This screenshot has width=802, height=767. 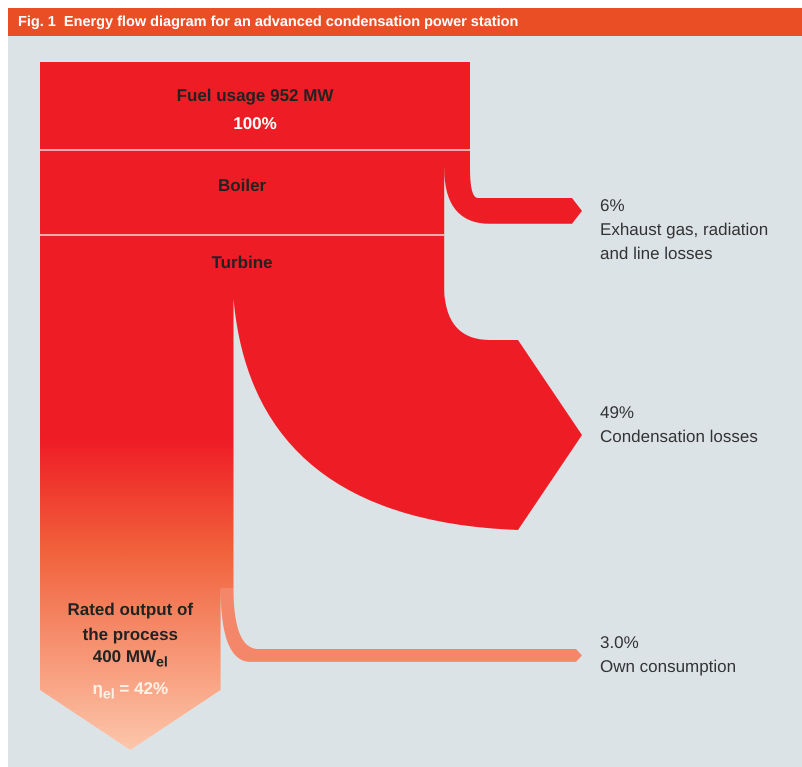 I want to click on data-label: η$_{el}$ = 42%, so click(x=130, y=690).